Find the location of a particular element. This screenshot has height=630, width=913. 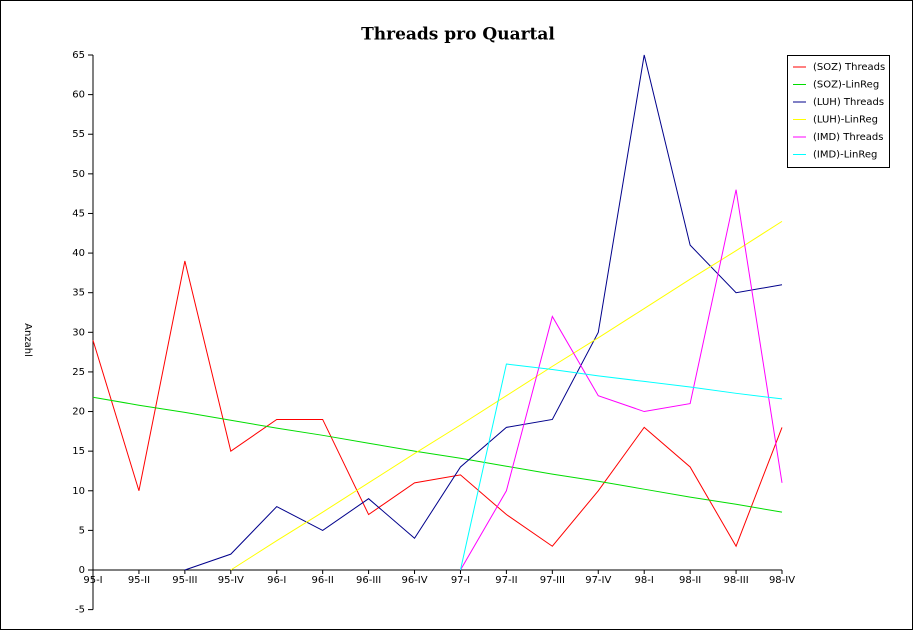

x-tick-label: 97-IV is located at coordinates (598, 580).